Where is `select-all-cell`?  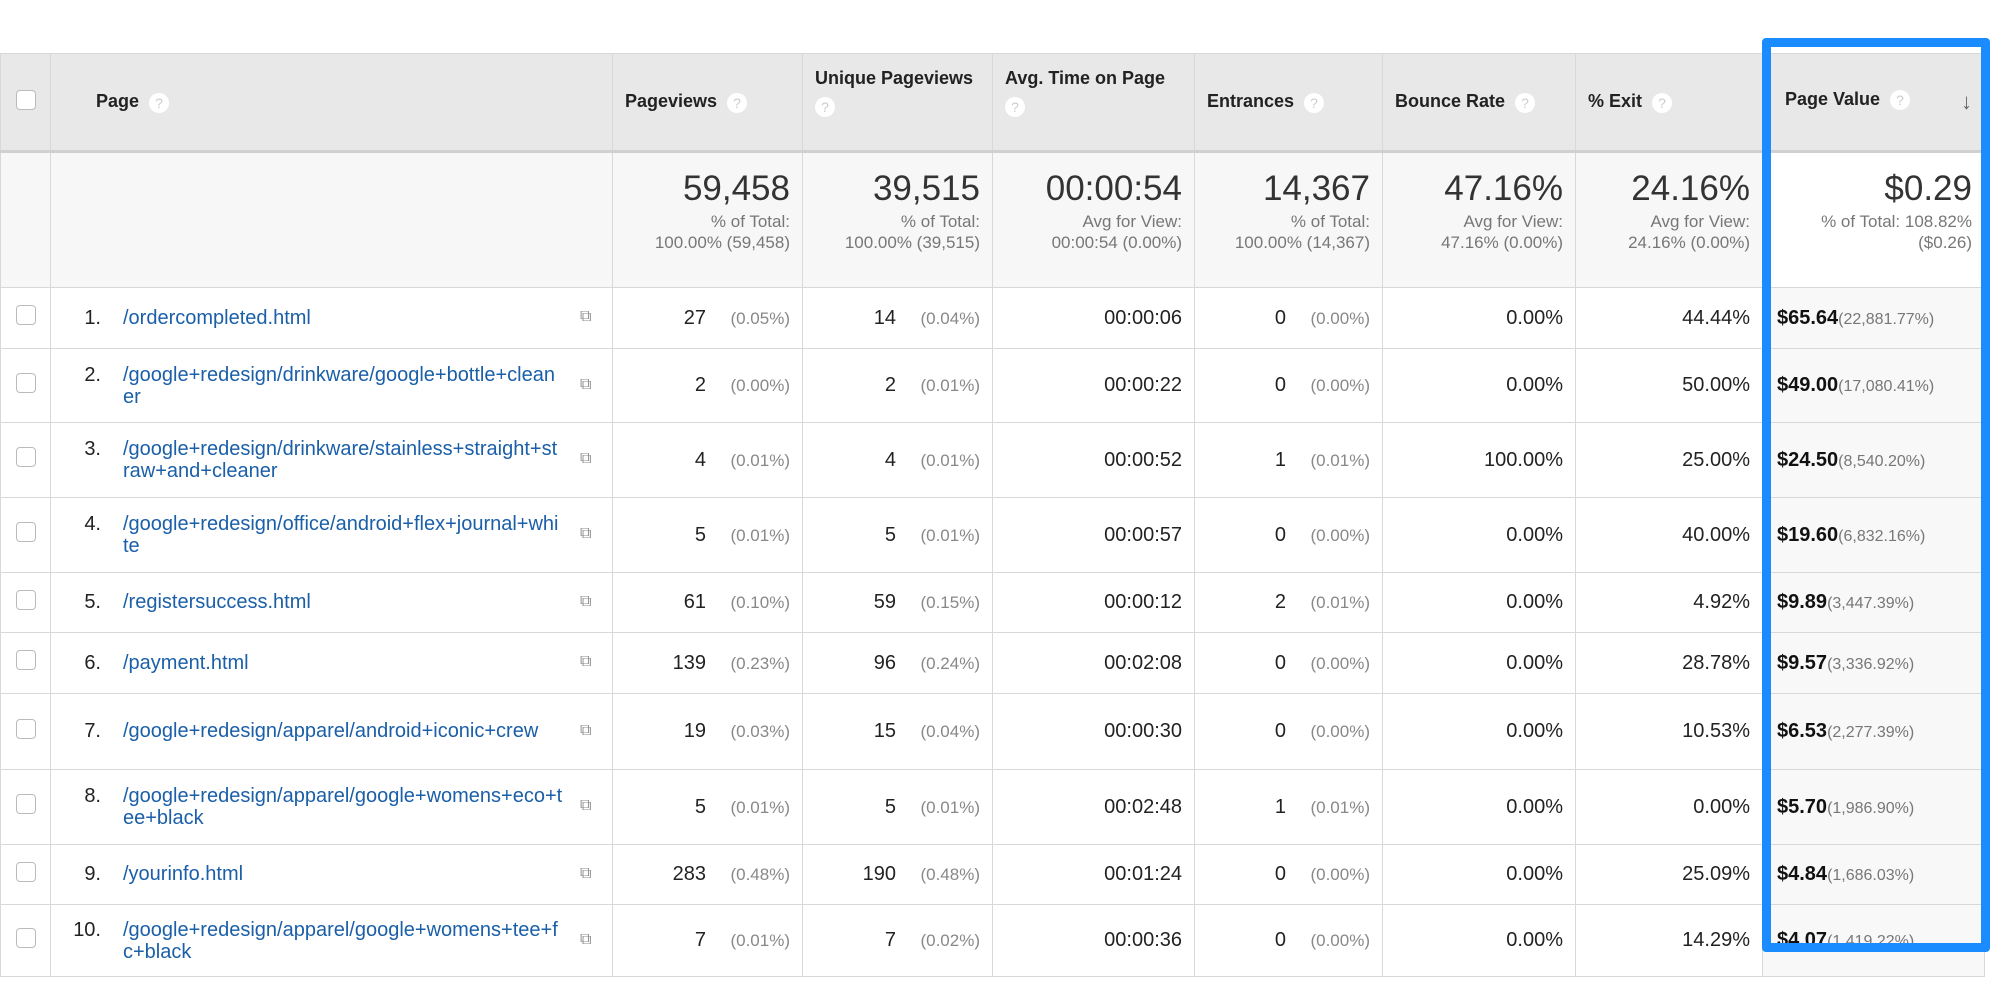
select-all-cell is located at coordinates (25, 103).